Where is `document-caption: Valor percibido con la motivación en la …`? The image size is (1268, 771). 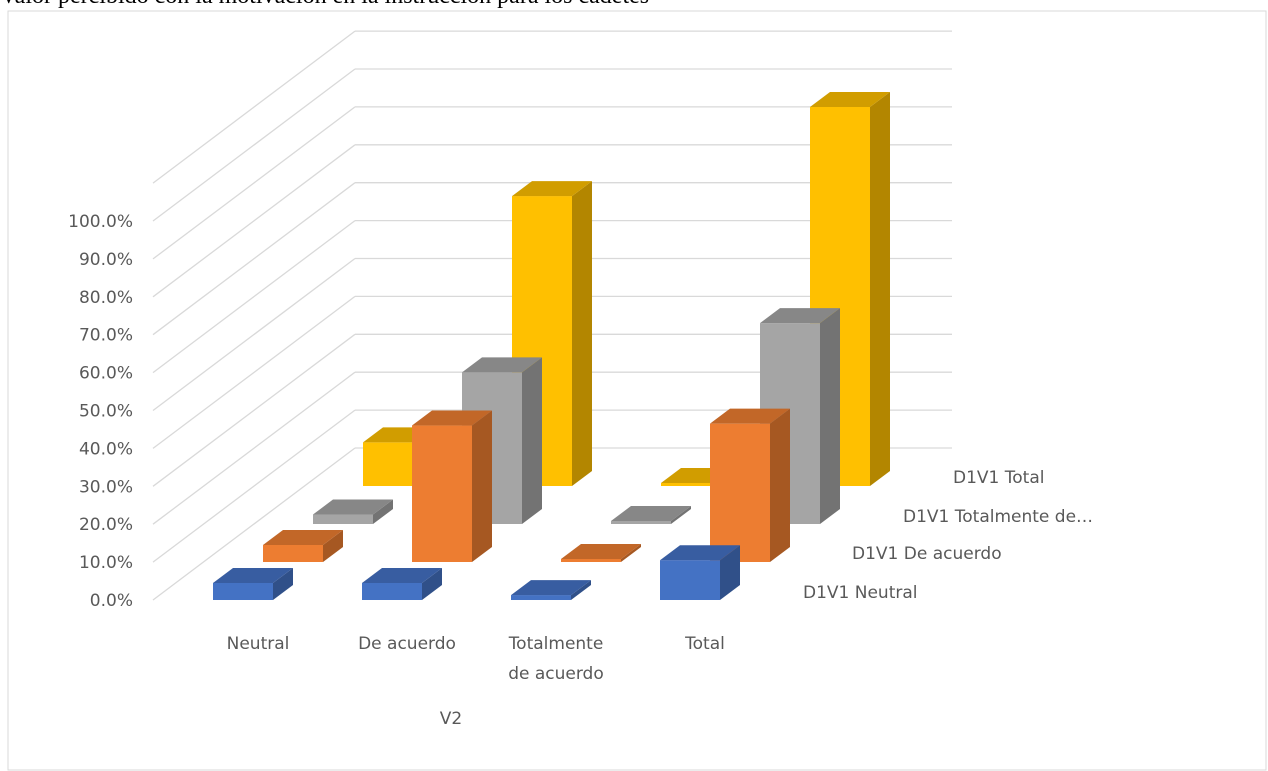
document-caption: Valor percibido con la motivación en la … is located at coordinates (324, 6).